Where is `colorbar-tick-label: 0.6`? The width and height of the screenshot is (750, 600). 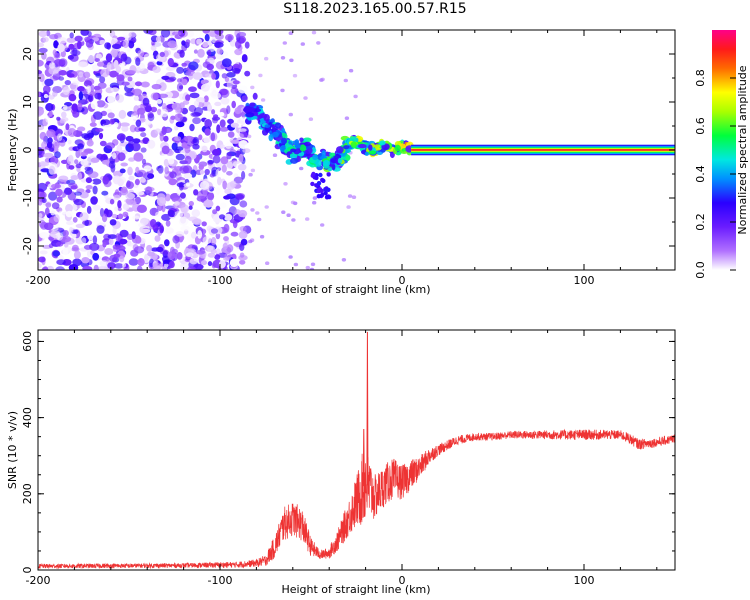 colorbar-tick-label: 0.6 is located at coordinates (700, 126).